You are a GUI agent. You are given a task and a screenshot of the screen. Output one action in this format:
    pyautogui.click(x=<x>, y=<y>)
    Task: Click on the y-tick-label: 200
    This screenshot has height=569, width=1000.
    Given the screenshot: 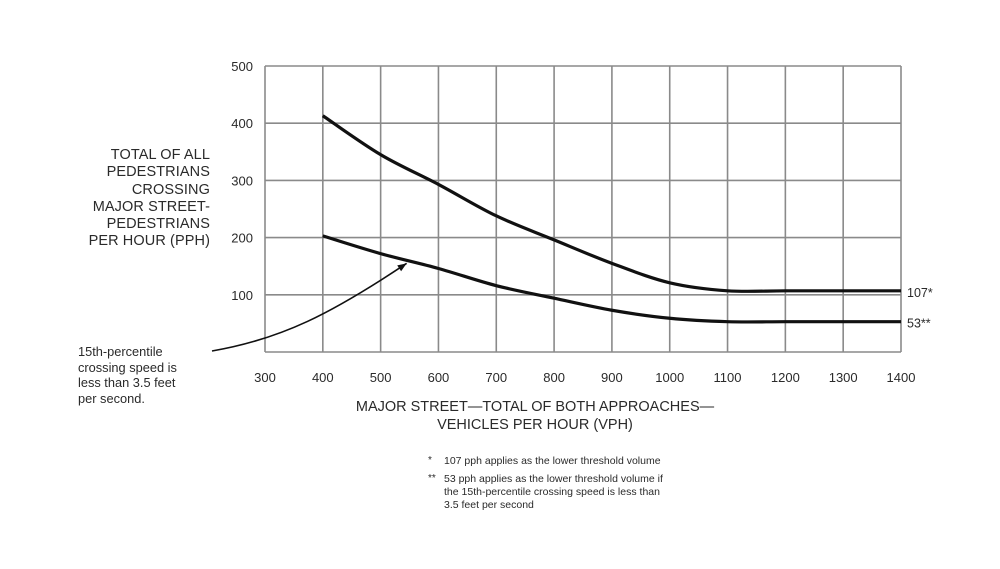 What is the action you would take?
    pyautogui.click(x=242, y=238)
    